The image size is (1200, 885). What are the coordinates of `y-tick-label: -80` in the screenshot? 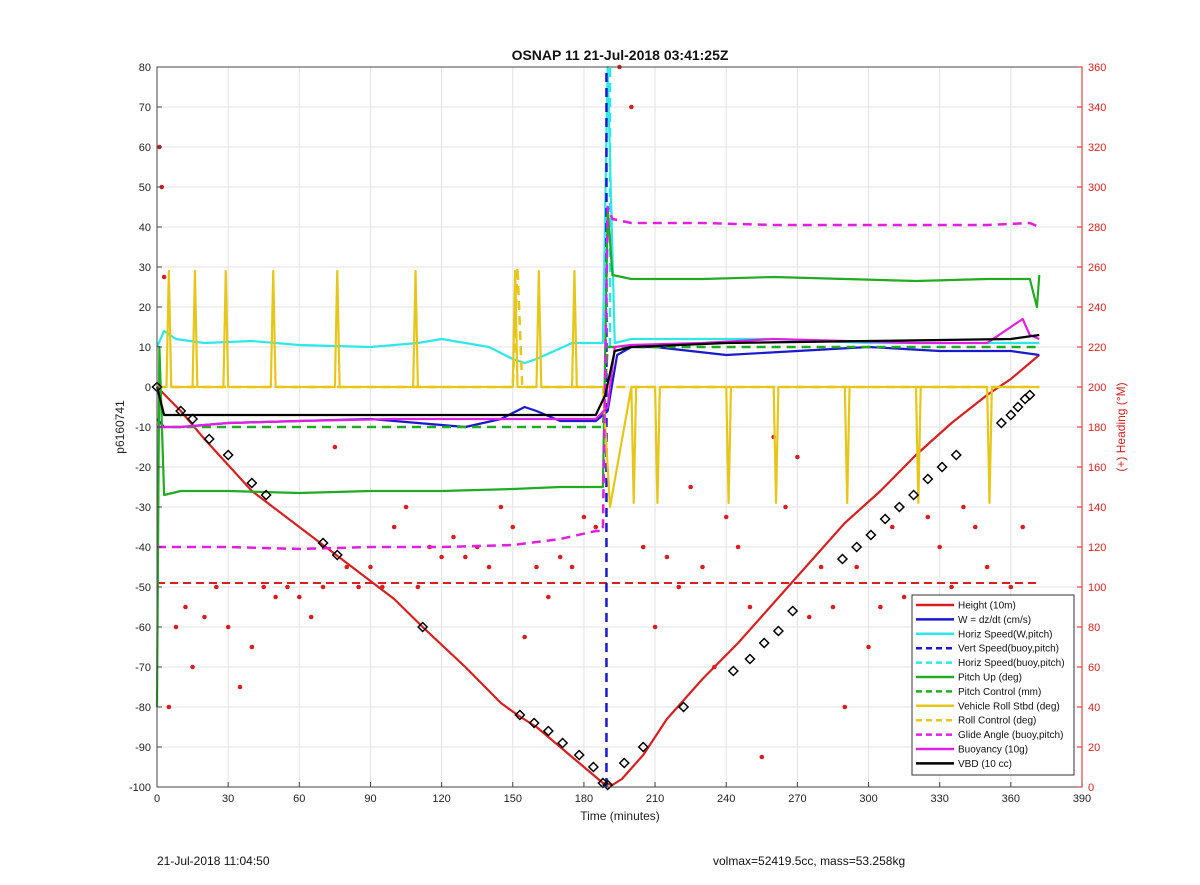 It's located at (143, 708).